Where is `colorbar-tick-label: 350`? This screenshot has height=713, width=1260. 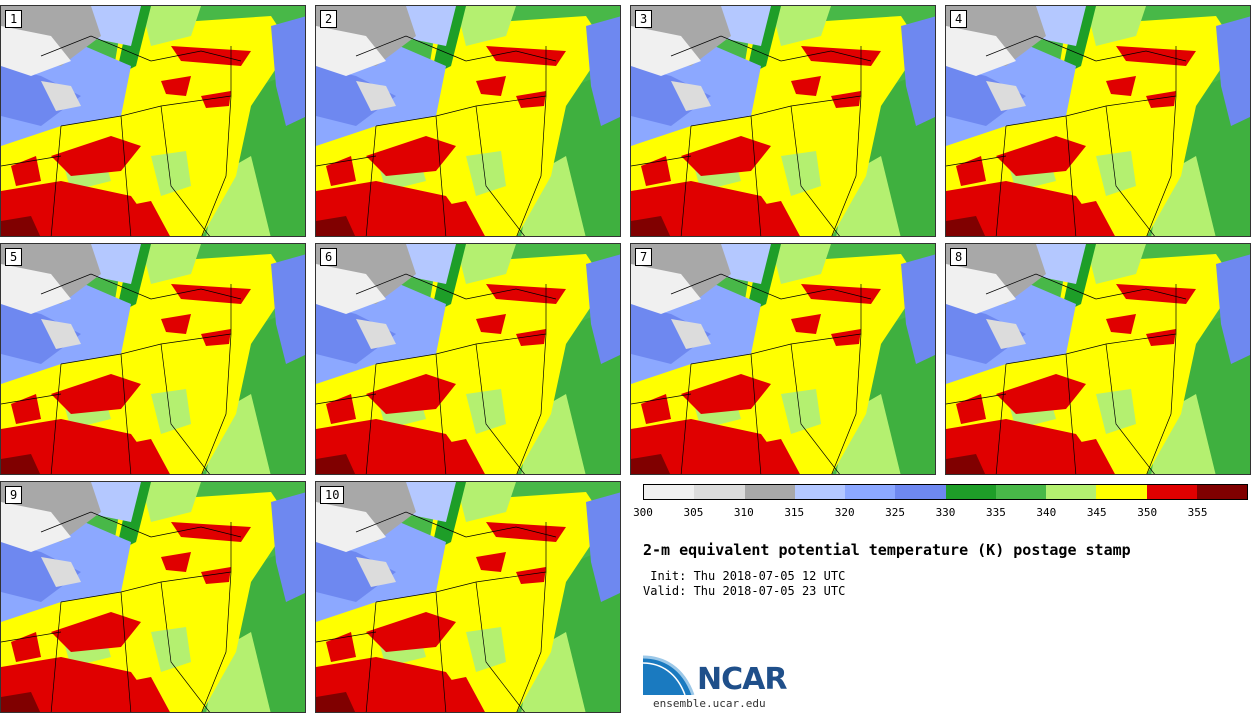
colorbar-tick-label: 350 is located at coordinates (1147, 512).